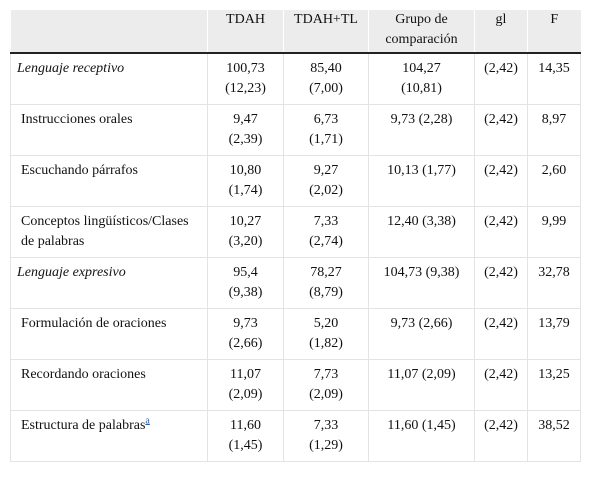 The image size is (590, 483). What do you see at coordinates (245, 170) in the screenshot?
I see `cell-line: 10,80` at bounding box center [245, 170].